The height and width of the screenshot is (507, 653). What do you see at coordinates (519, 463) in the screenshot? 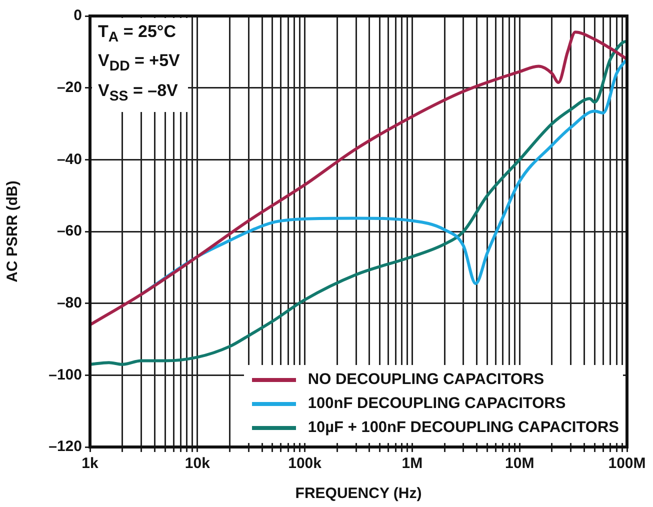
I see `x-tick-label: 10M` at bounding box center [519, 463].